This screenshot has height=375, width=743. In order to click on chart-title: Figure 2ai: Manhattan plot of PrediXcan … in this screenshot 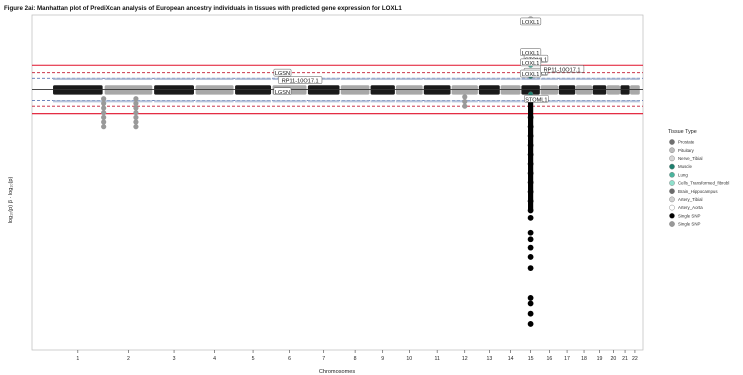, I will do `click(203, 8)`.